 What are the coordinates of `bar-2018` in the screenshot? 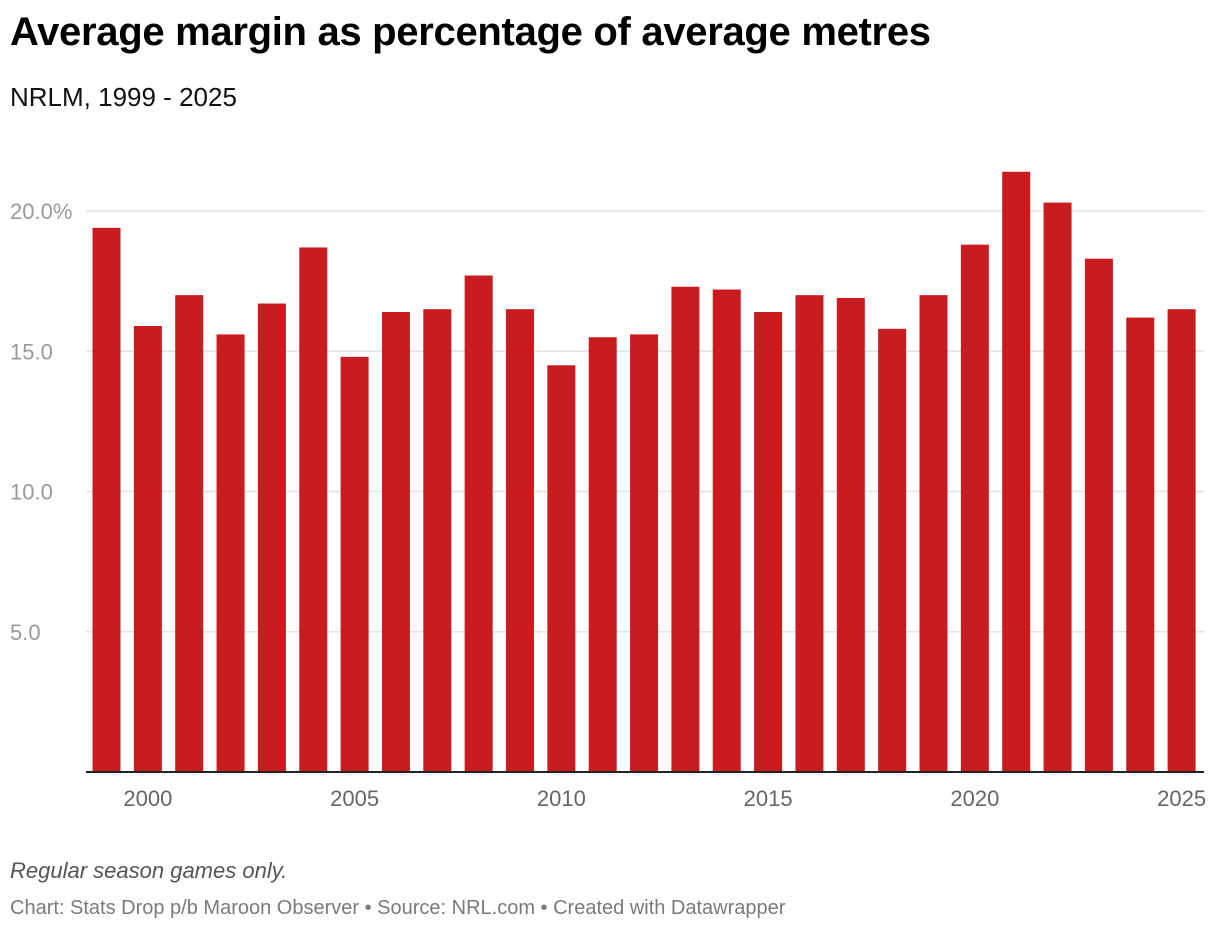 It's located at (892, 550).